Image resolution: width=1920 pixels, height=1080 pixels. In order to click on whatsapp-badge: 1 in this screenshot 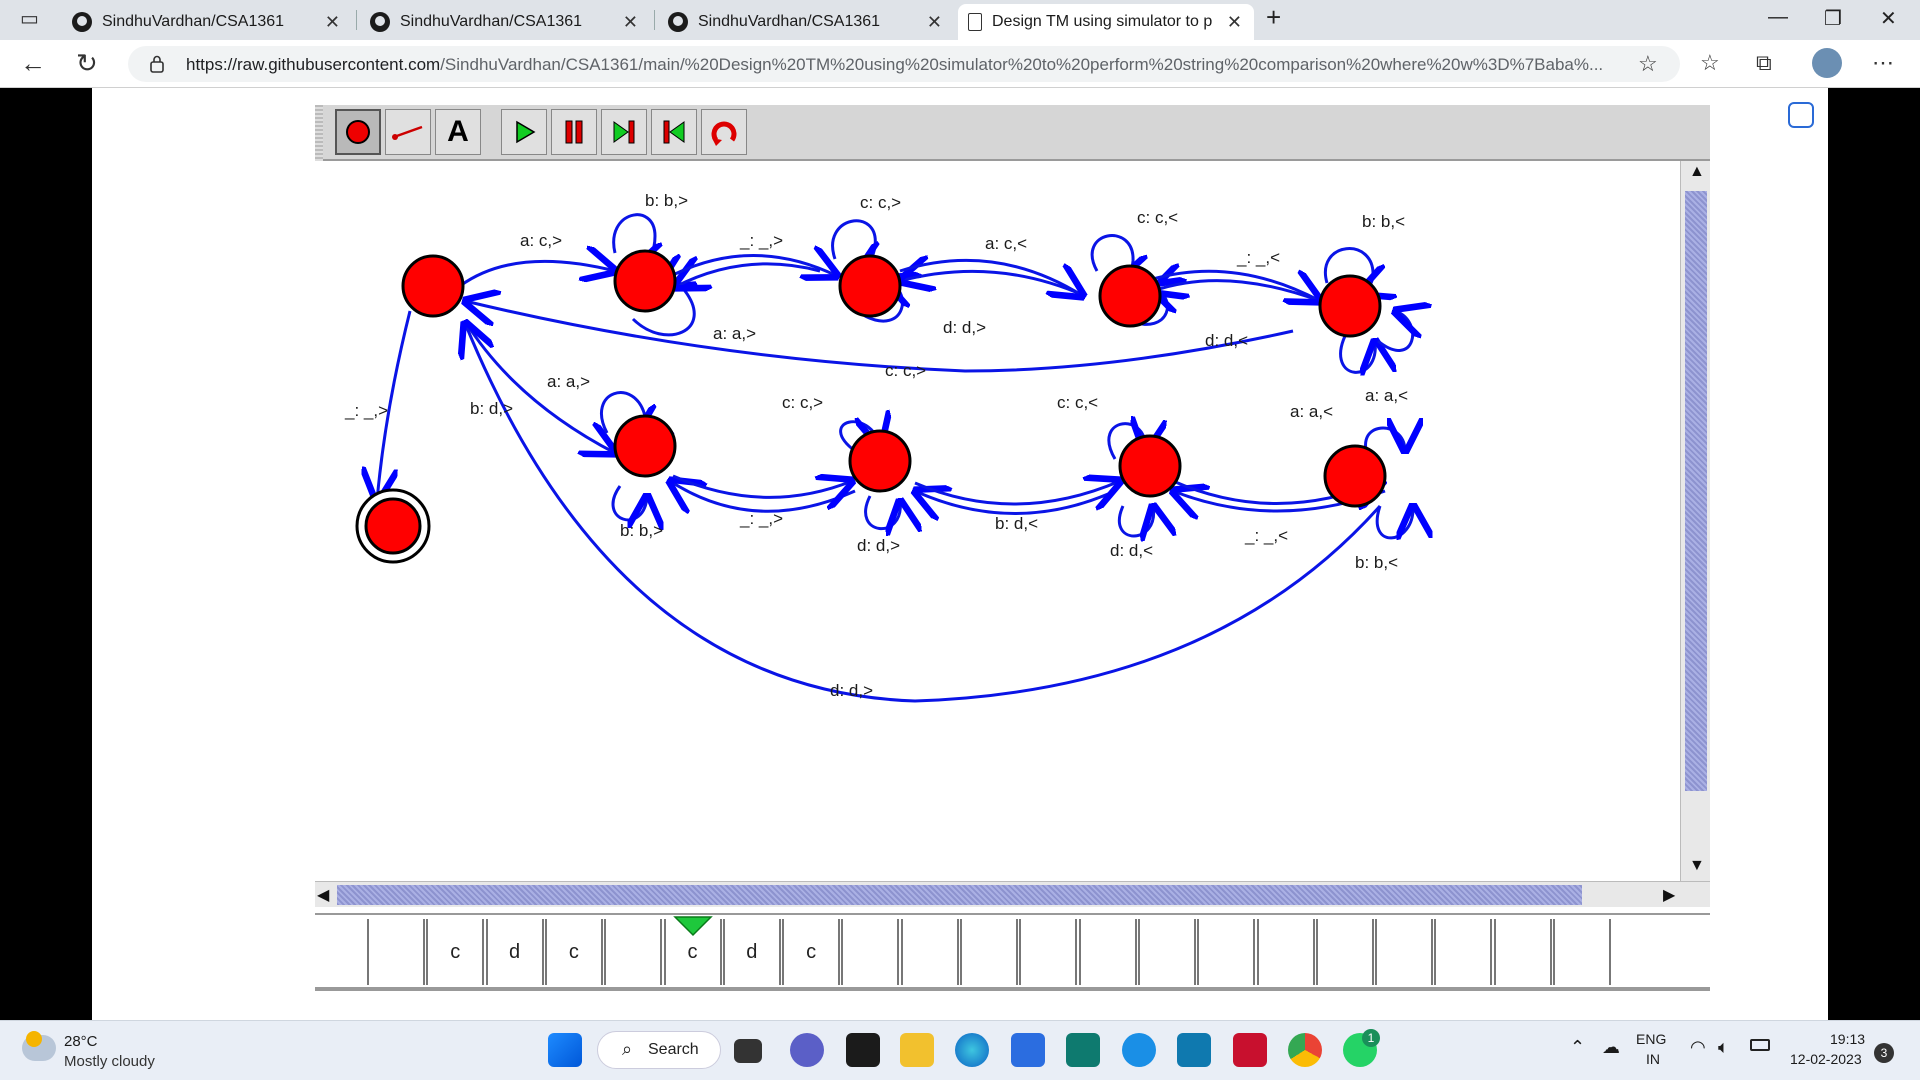, I will do `click(1371, 1038)`.